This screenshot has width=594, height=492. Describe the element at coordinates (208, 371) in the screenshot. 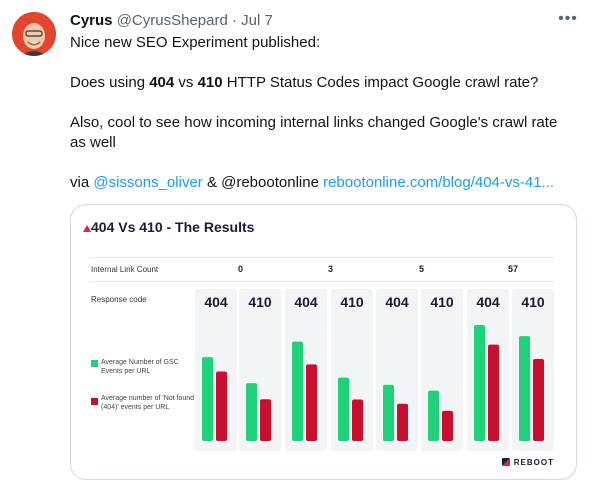

I see `label-gsc-0: 8.533` at that location.